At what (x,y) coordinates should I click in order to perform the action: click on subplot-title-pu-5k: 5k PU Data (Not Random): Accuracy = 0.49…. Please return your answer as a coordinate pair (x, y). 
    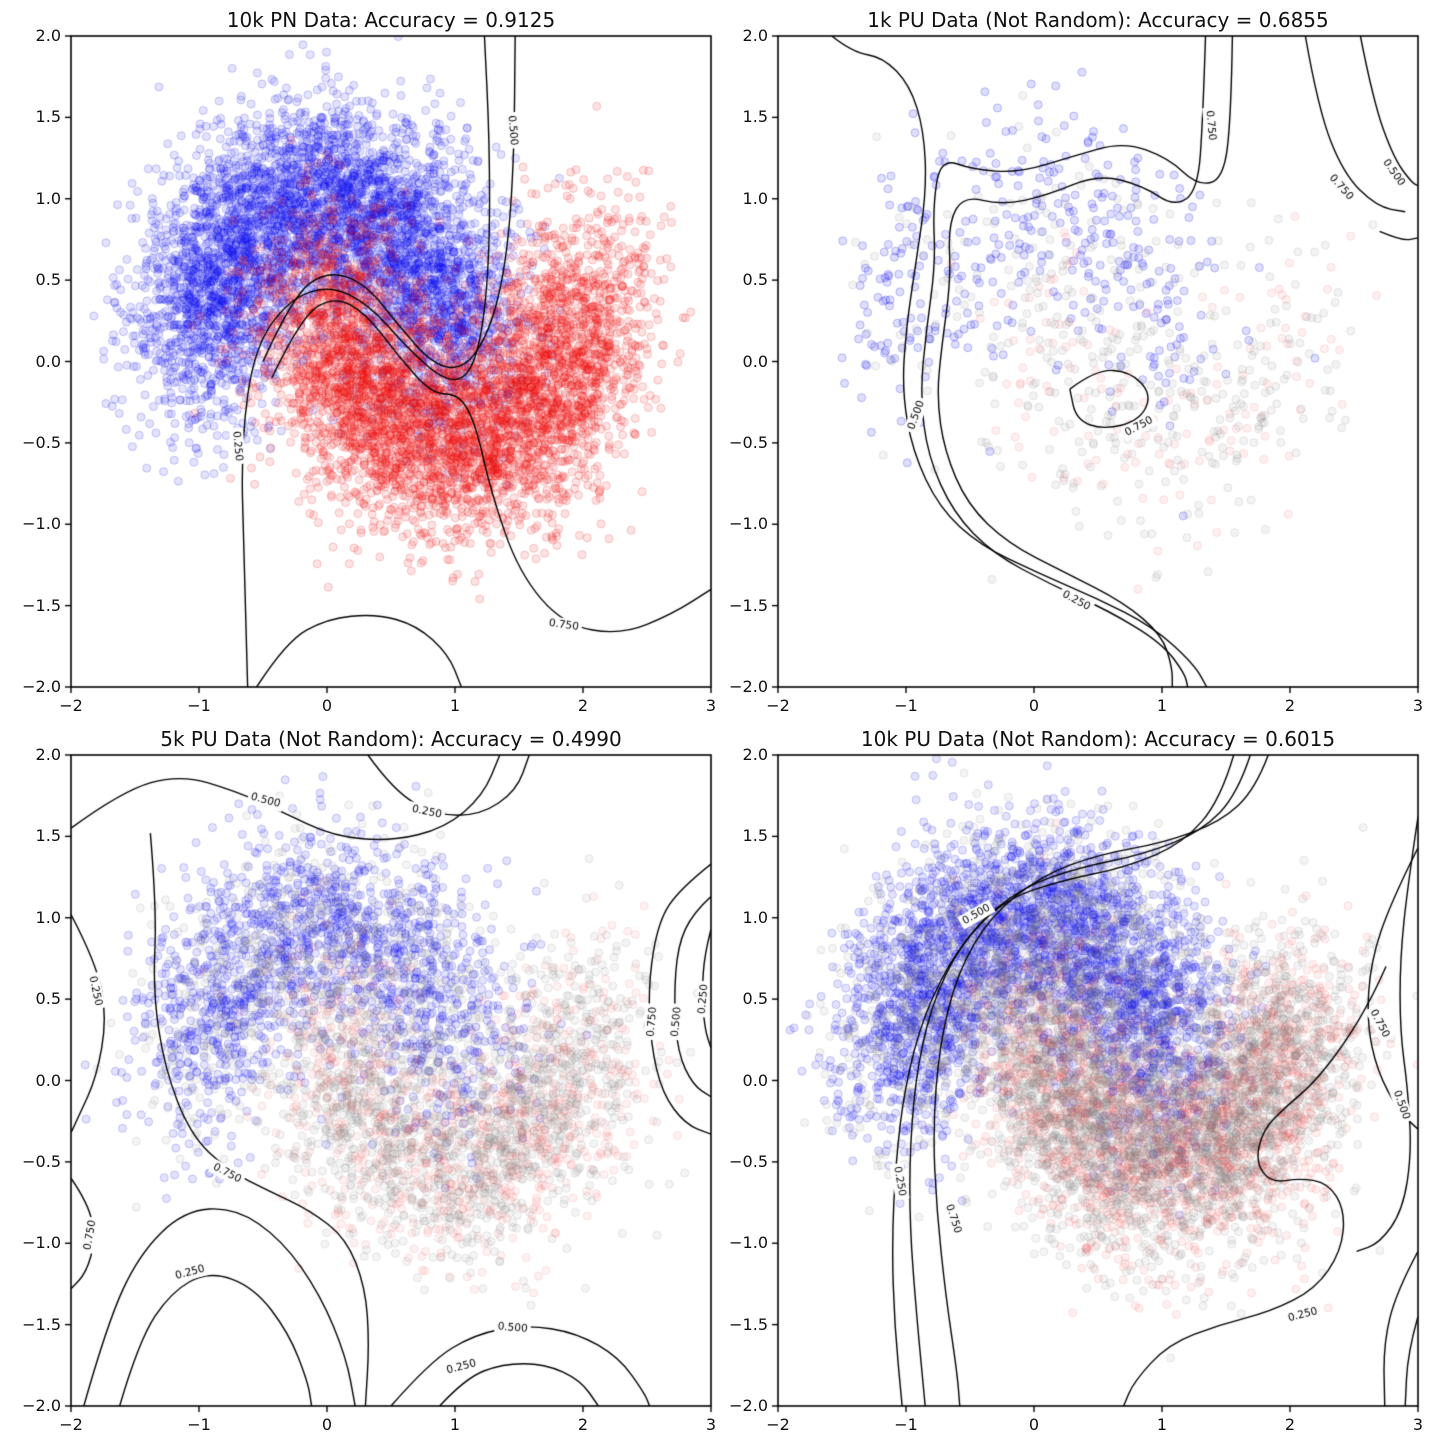
    Looking at the image, I should click on (391, 739).